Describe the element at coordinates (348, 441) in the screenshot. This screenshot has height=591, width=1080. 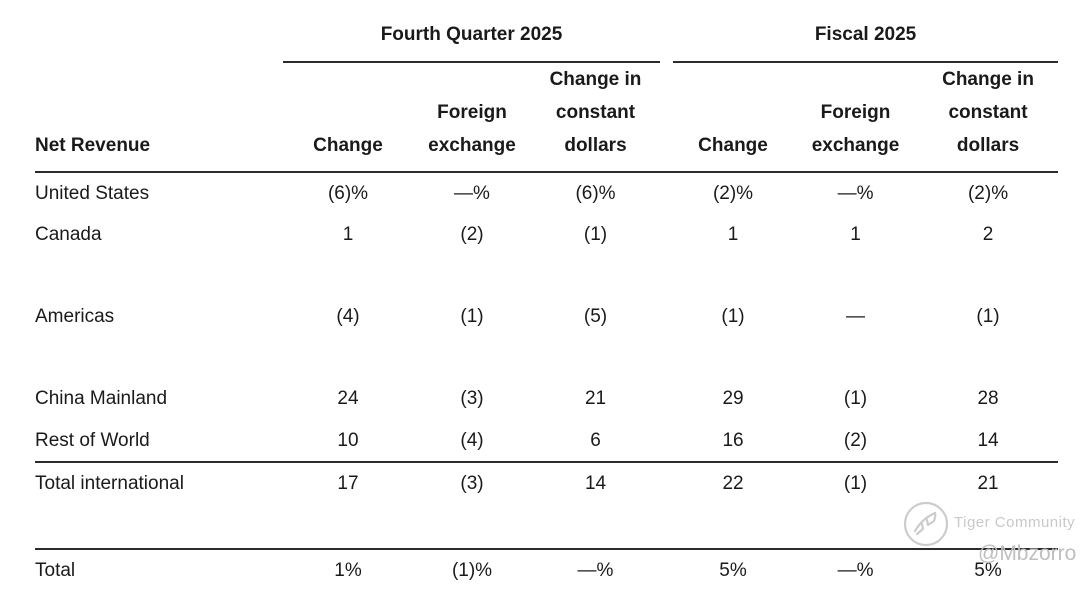
I see `cell-value: 10` at that location.